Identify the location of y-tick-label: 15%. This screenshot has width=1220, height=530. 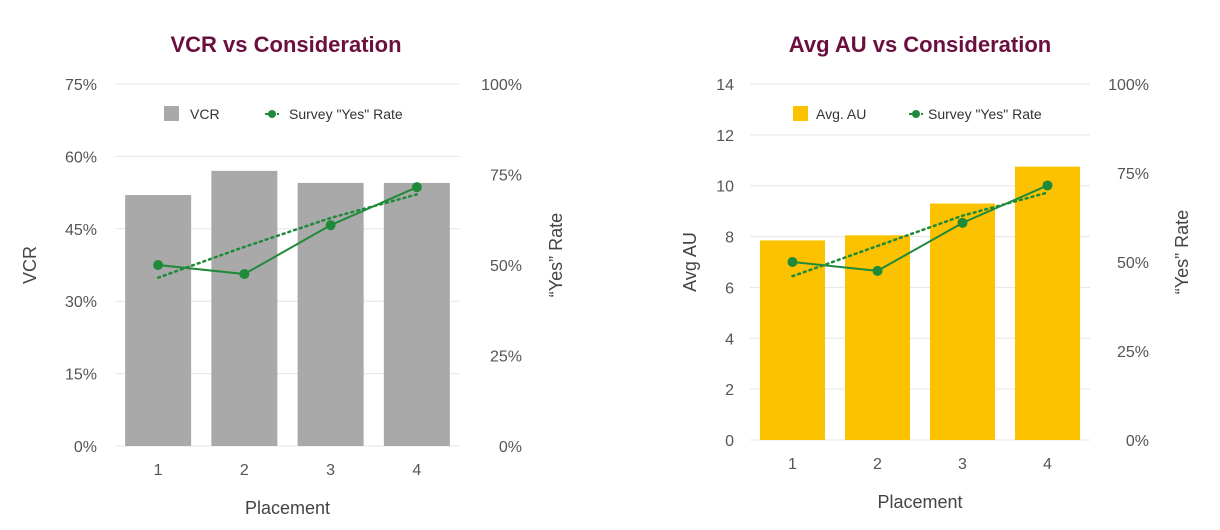
(81, 375).